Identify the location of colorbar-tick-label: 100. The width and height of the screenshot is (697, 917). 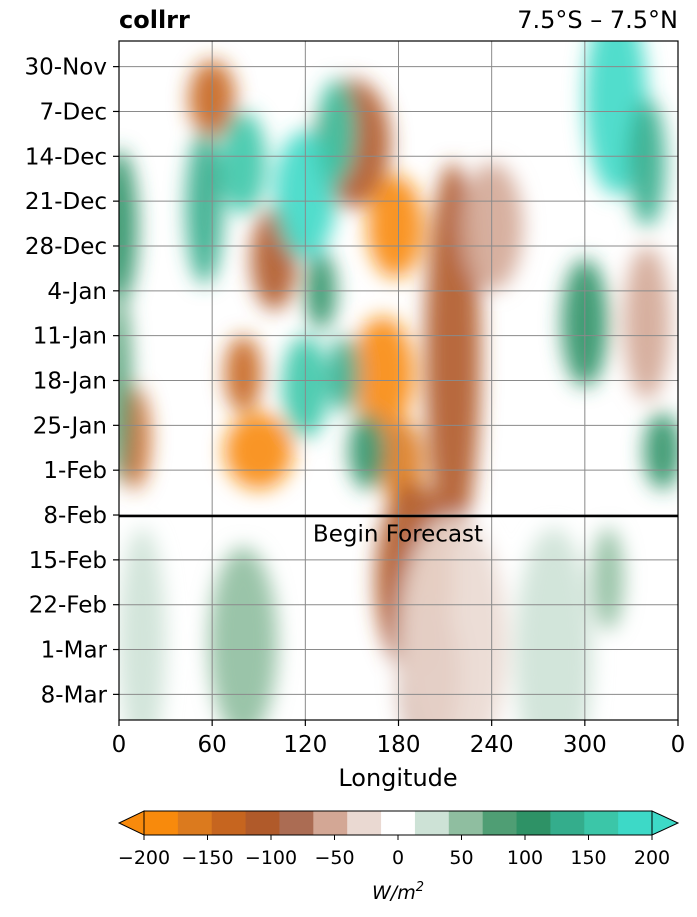
(525, 858).